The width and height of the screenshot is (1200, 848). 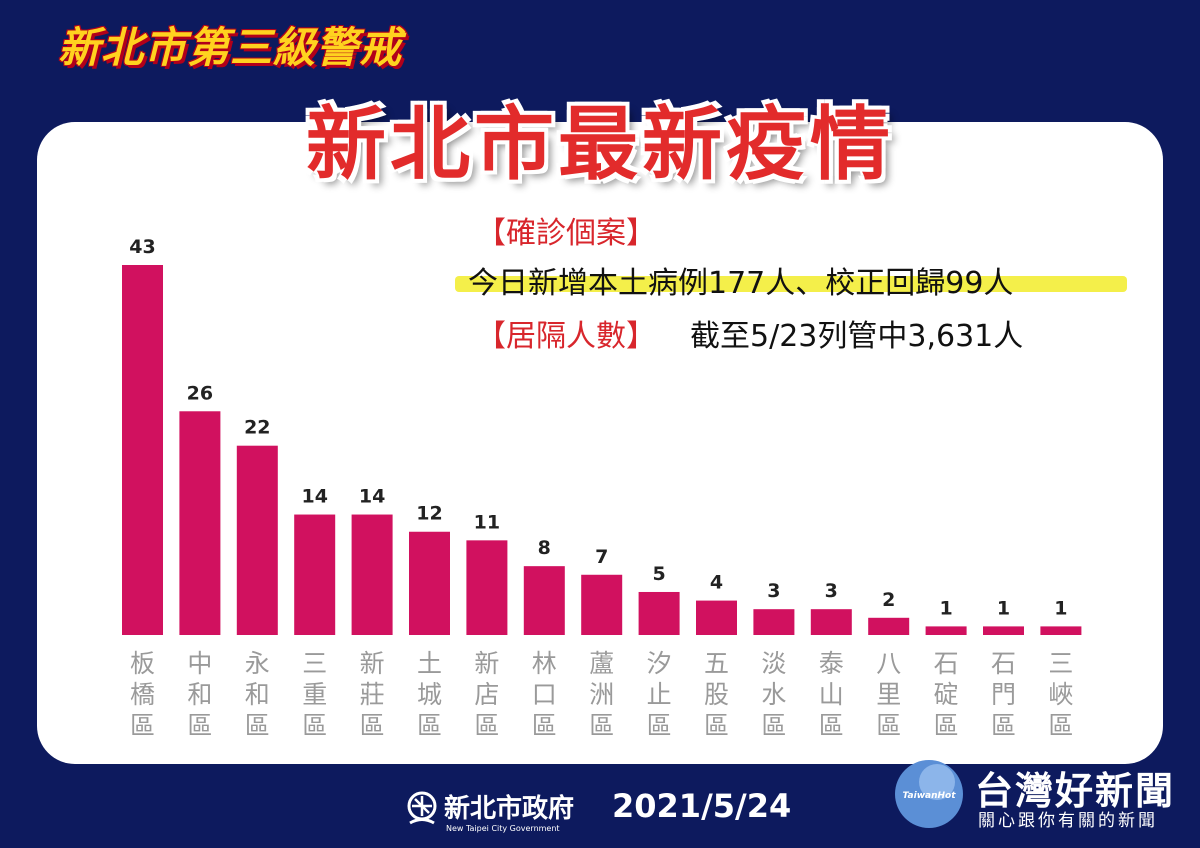 What do you see at coordinates (716, 694) in the screenshot?
I see `category-label-char: 股` at bounding box center [716, 694].